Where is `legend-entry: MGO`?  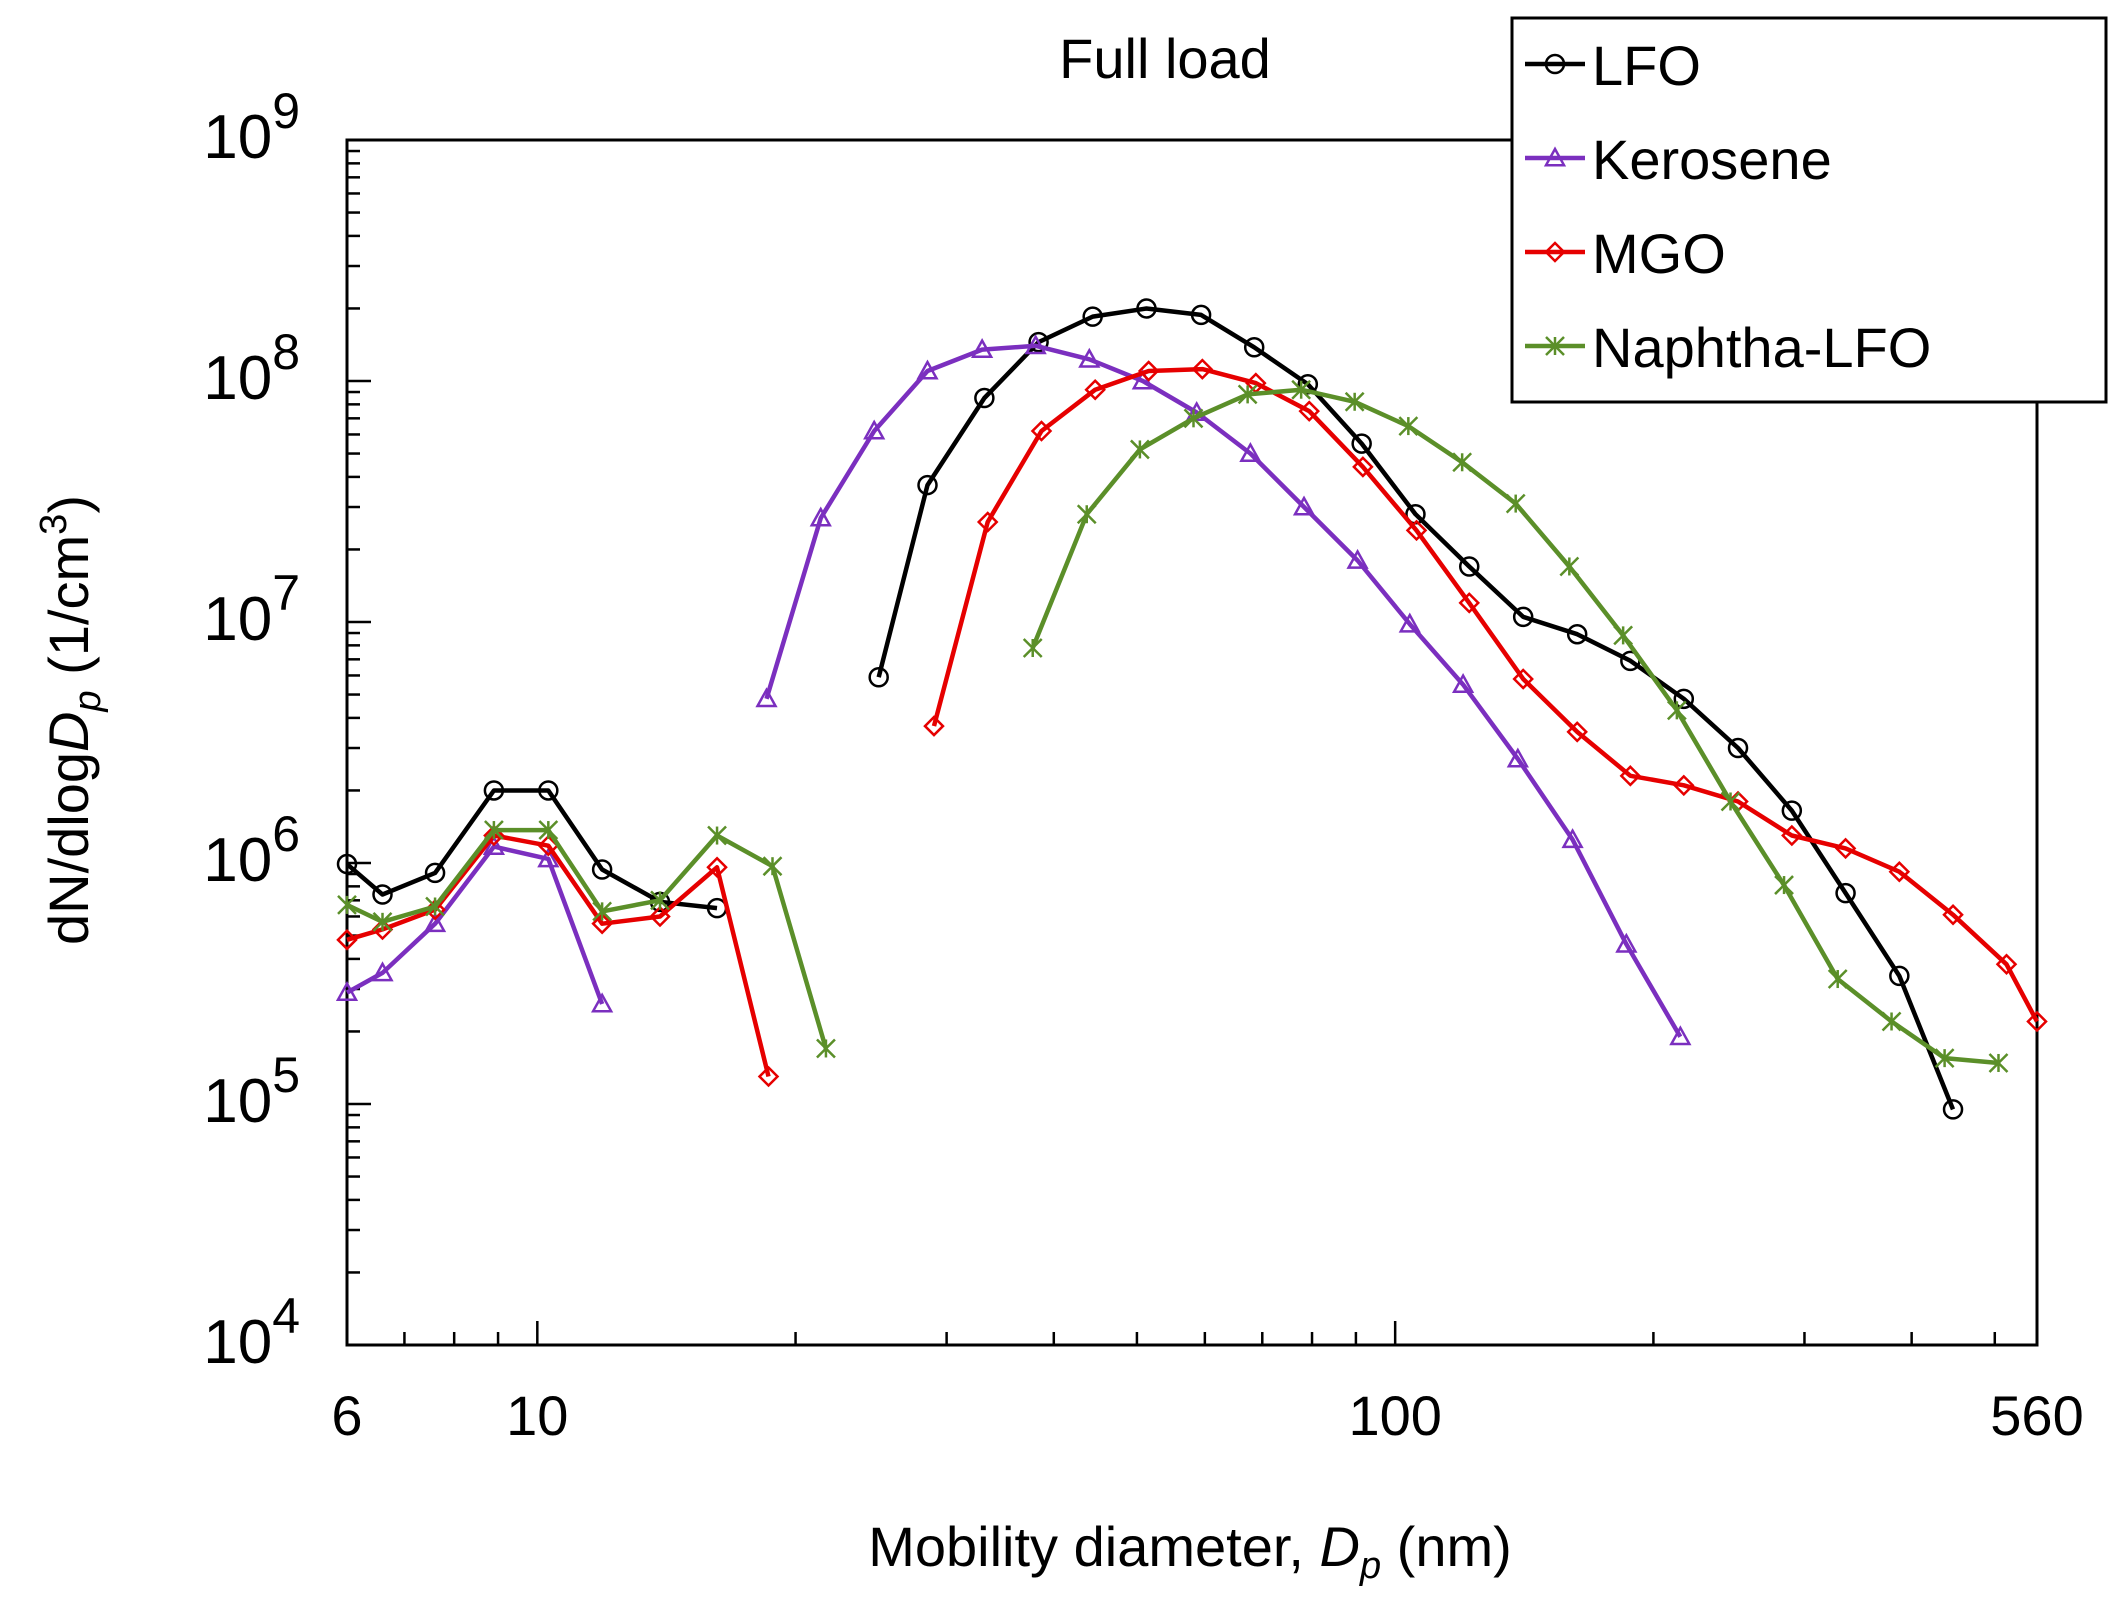
legend-entry: MGO is located at coordinates (1625, 253).